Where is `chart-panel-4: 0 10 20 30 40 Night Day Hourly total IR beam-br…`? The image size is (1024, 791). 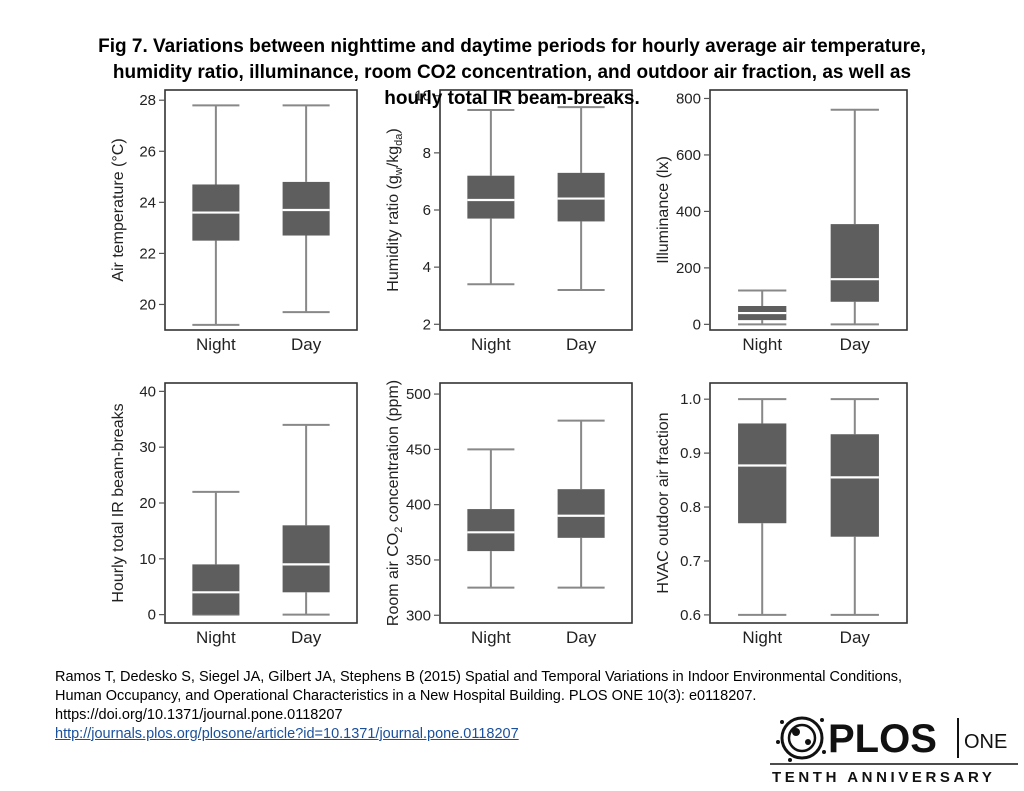 chart-panel-4: 0 10 20 30 40 Night Day Hourly total IR beam-br… is located at coordinates (234, 514).